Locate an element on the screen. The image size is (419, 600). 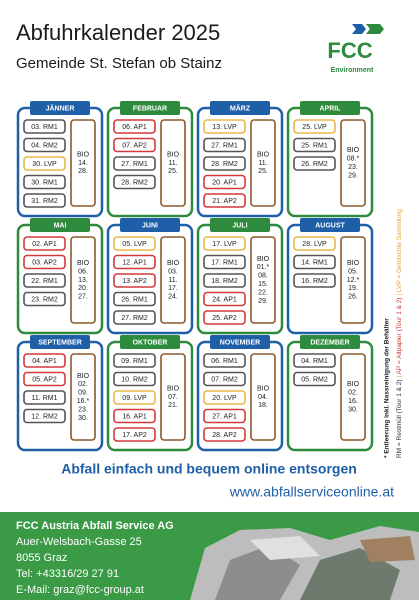
footer-company: FCC Austria Abfall Service AG is located at coordinates (95, 526).